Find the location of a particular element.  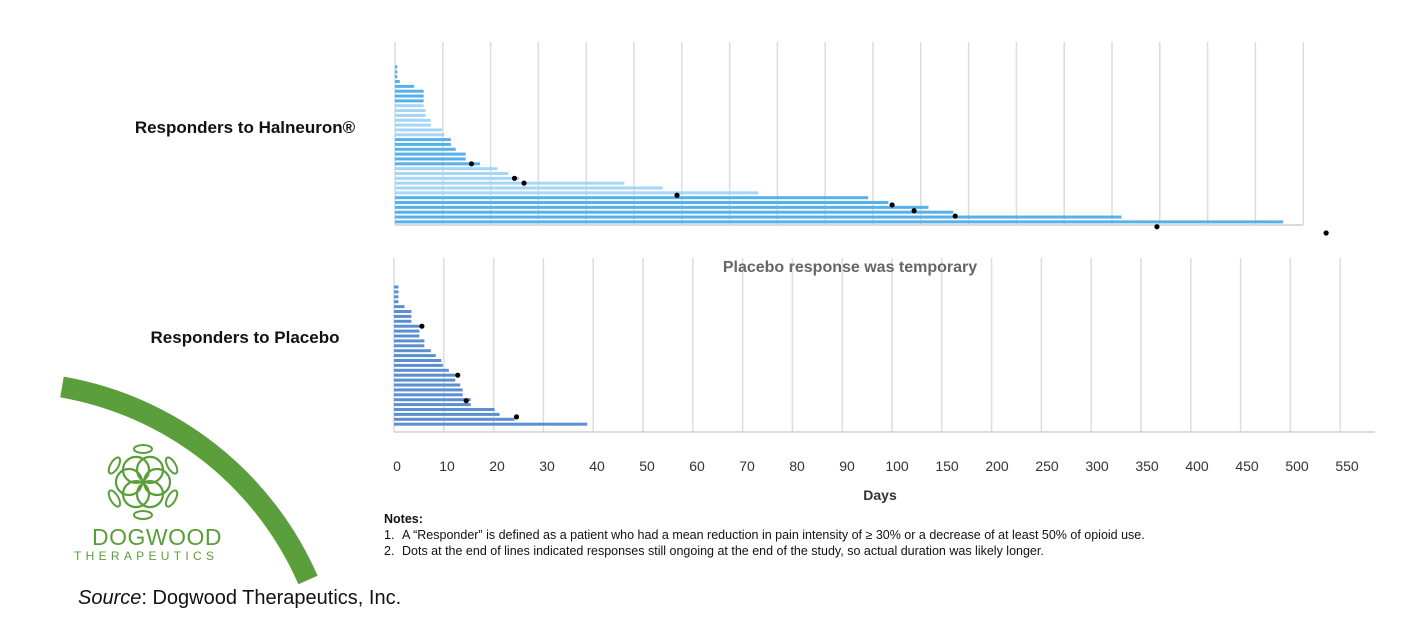

placebo-chart-title: Placebo response was temporary is located at coordinates (850, 267).